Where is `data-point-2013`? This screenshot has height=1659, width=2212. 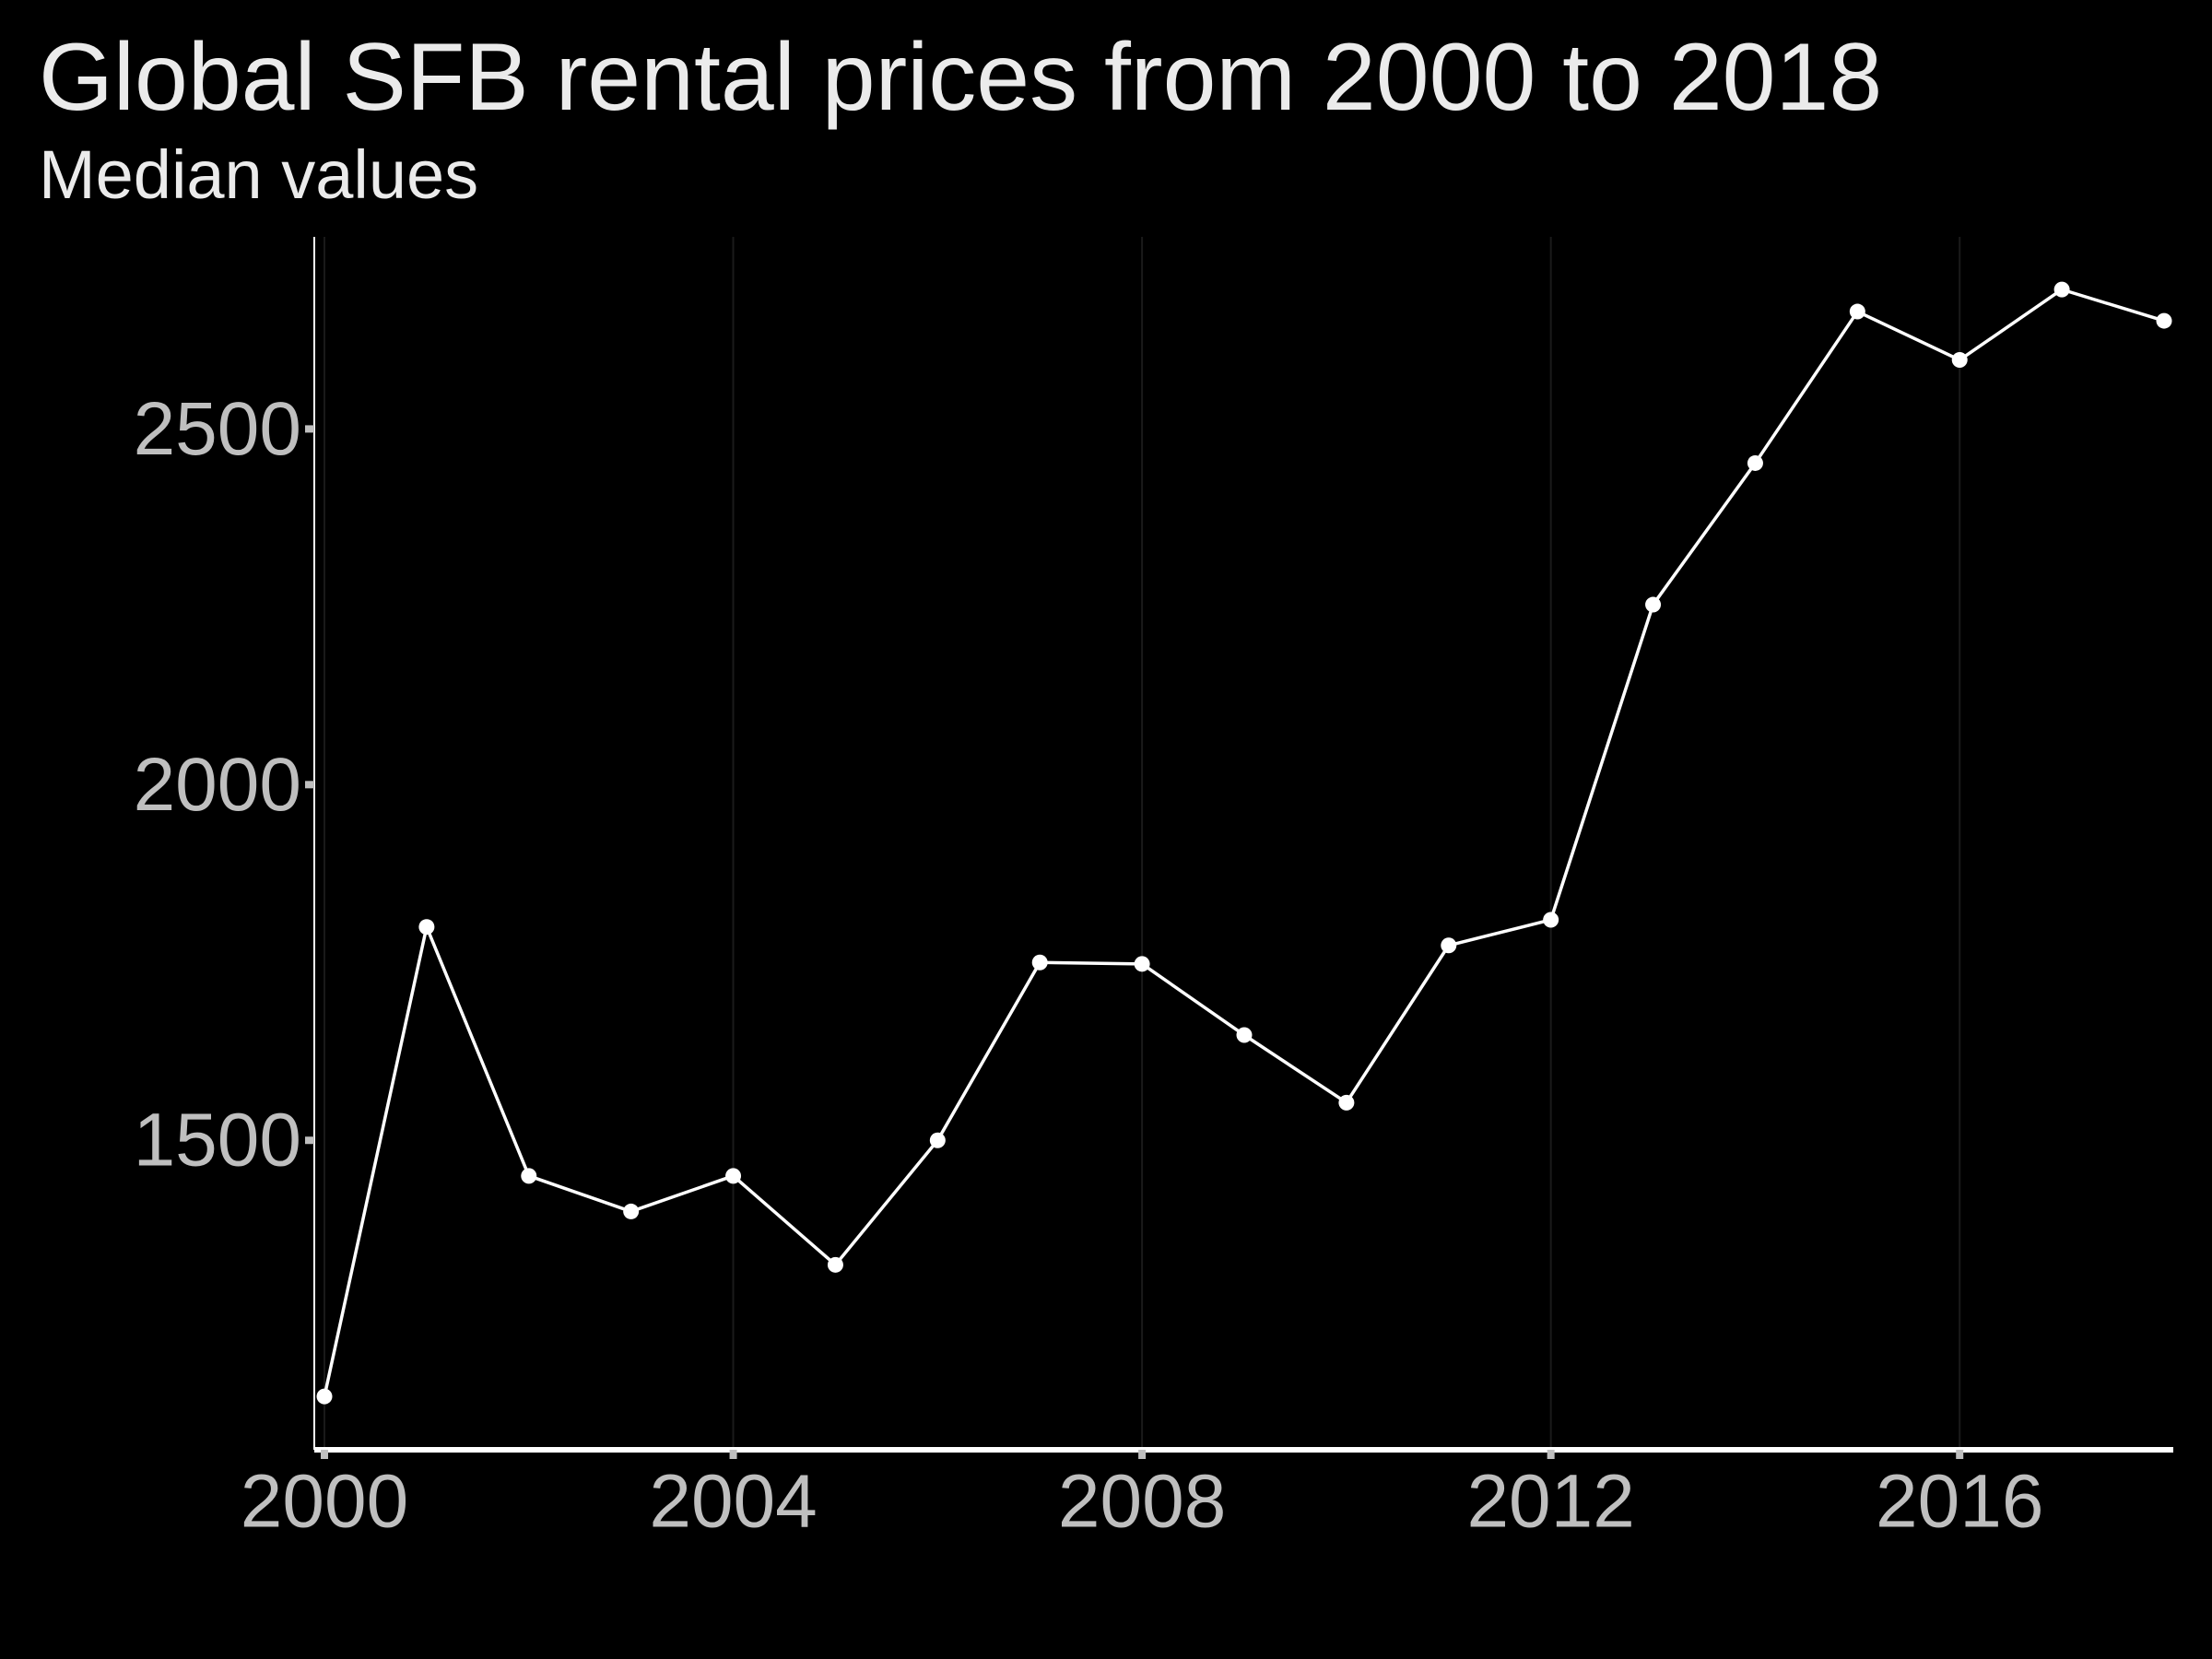 data-point-2013 is located at coordinates (1653, 604).